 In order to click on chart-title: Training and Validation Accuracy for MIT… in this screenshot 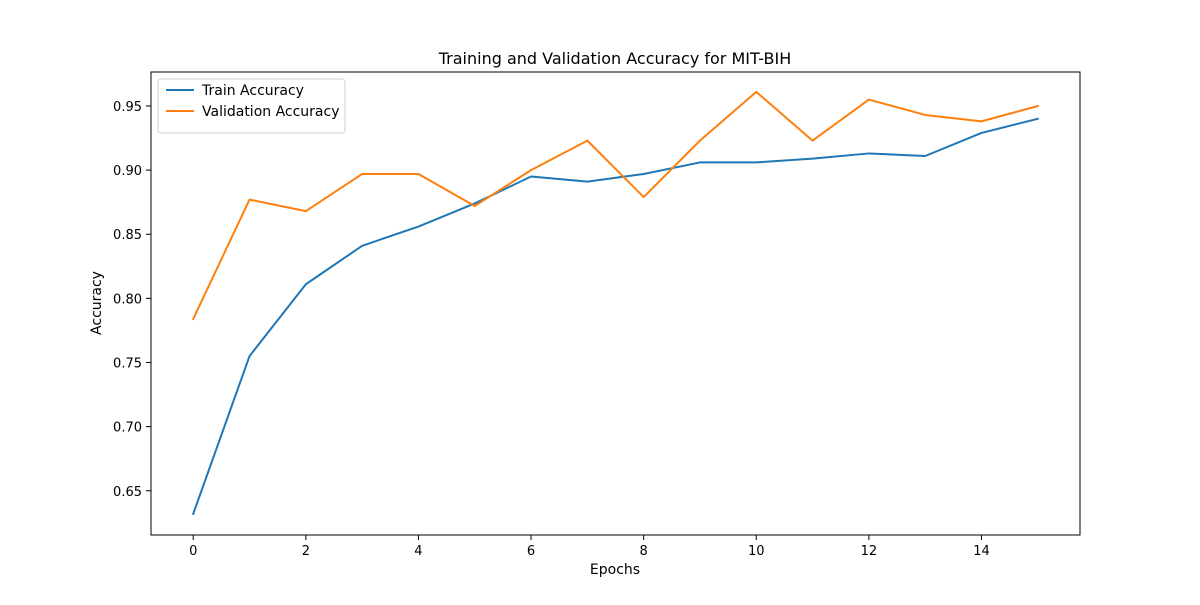, I will do `click(614, 58)`.